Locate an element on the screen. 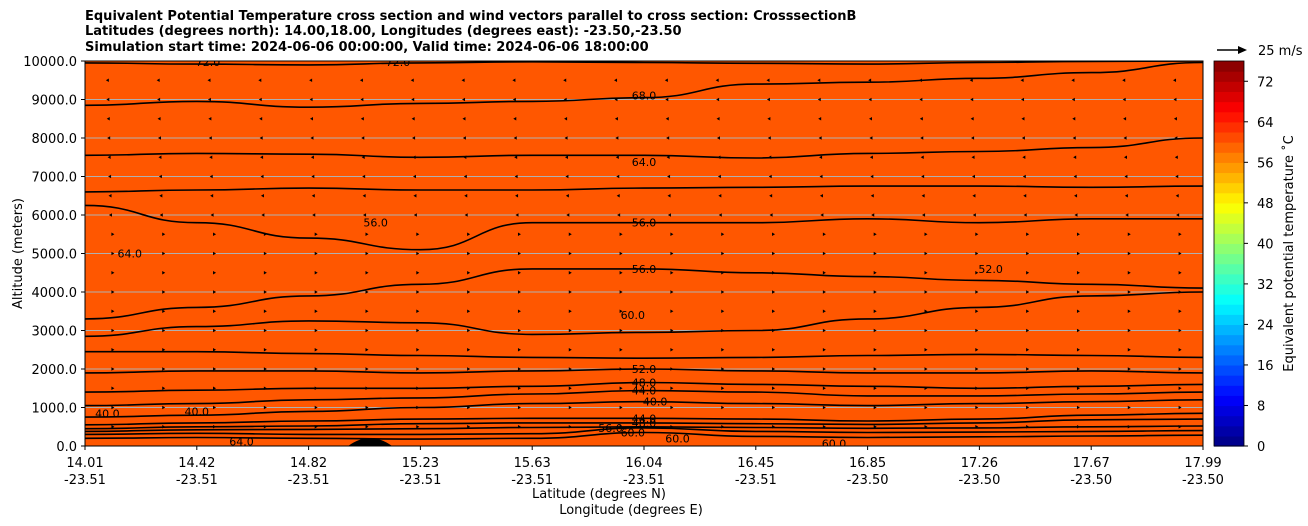 Image resolution: width=1308 pixels, height=526 pixels. colorbar-tick-label: 48 is located at coordinates (1265, 204).